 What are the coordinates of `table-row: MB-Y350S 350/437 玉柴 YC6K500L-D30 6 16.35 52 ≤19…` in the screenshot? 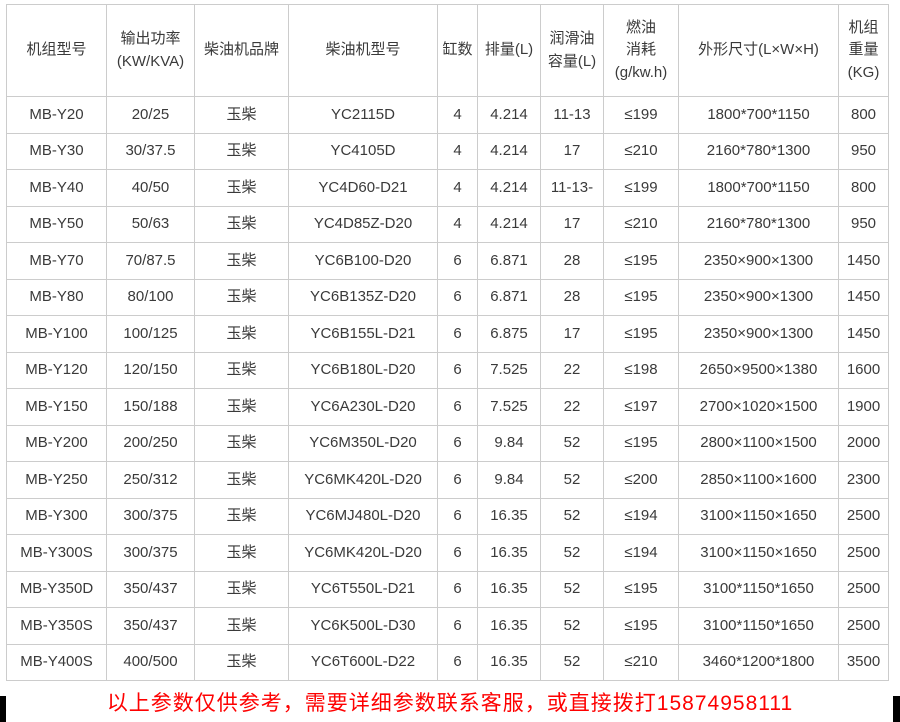 It's located at (447, 626).